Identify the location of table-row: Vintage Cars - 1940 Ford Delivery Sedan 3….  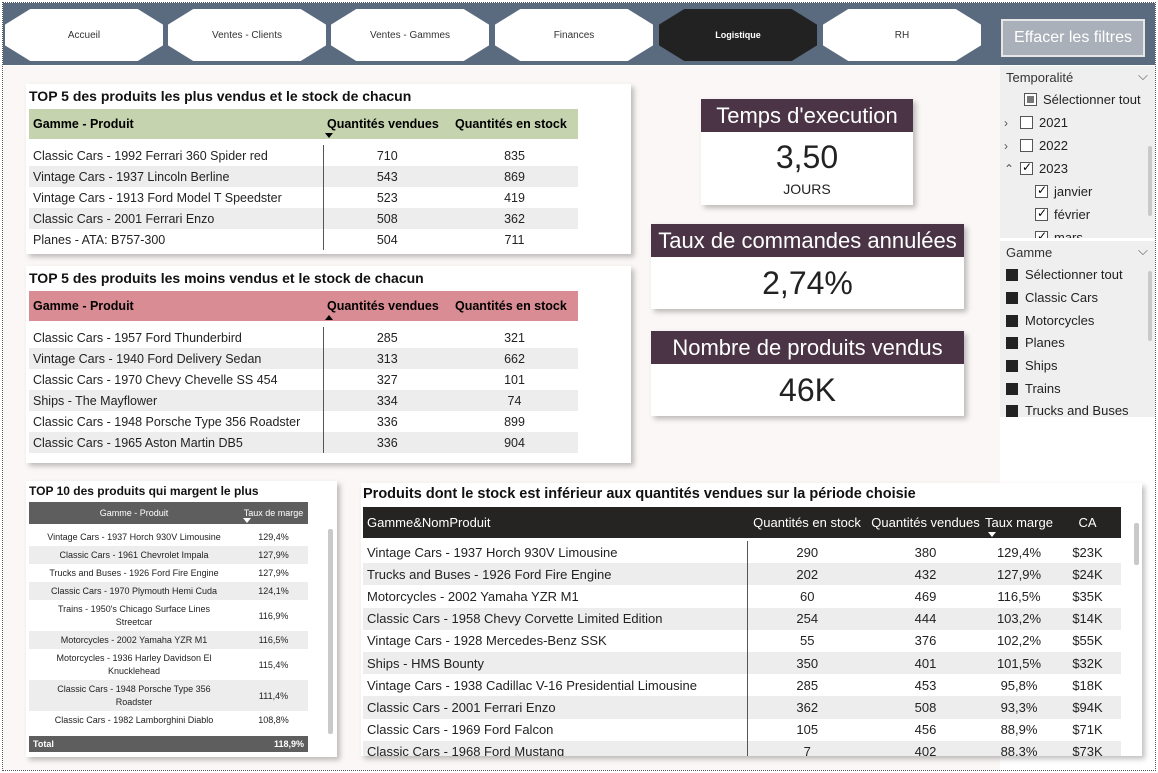
(303, 358).